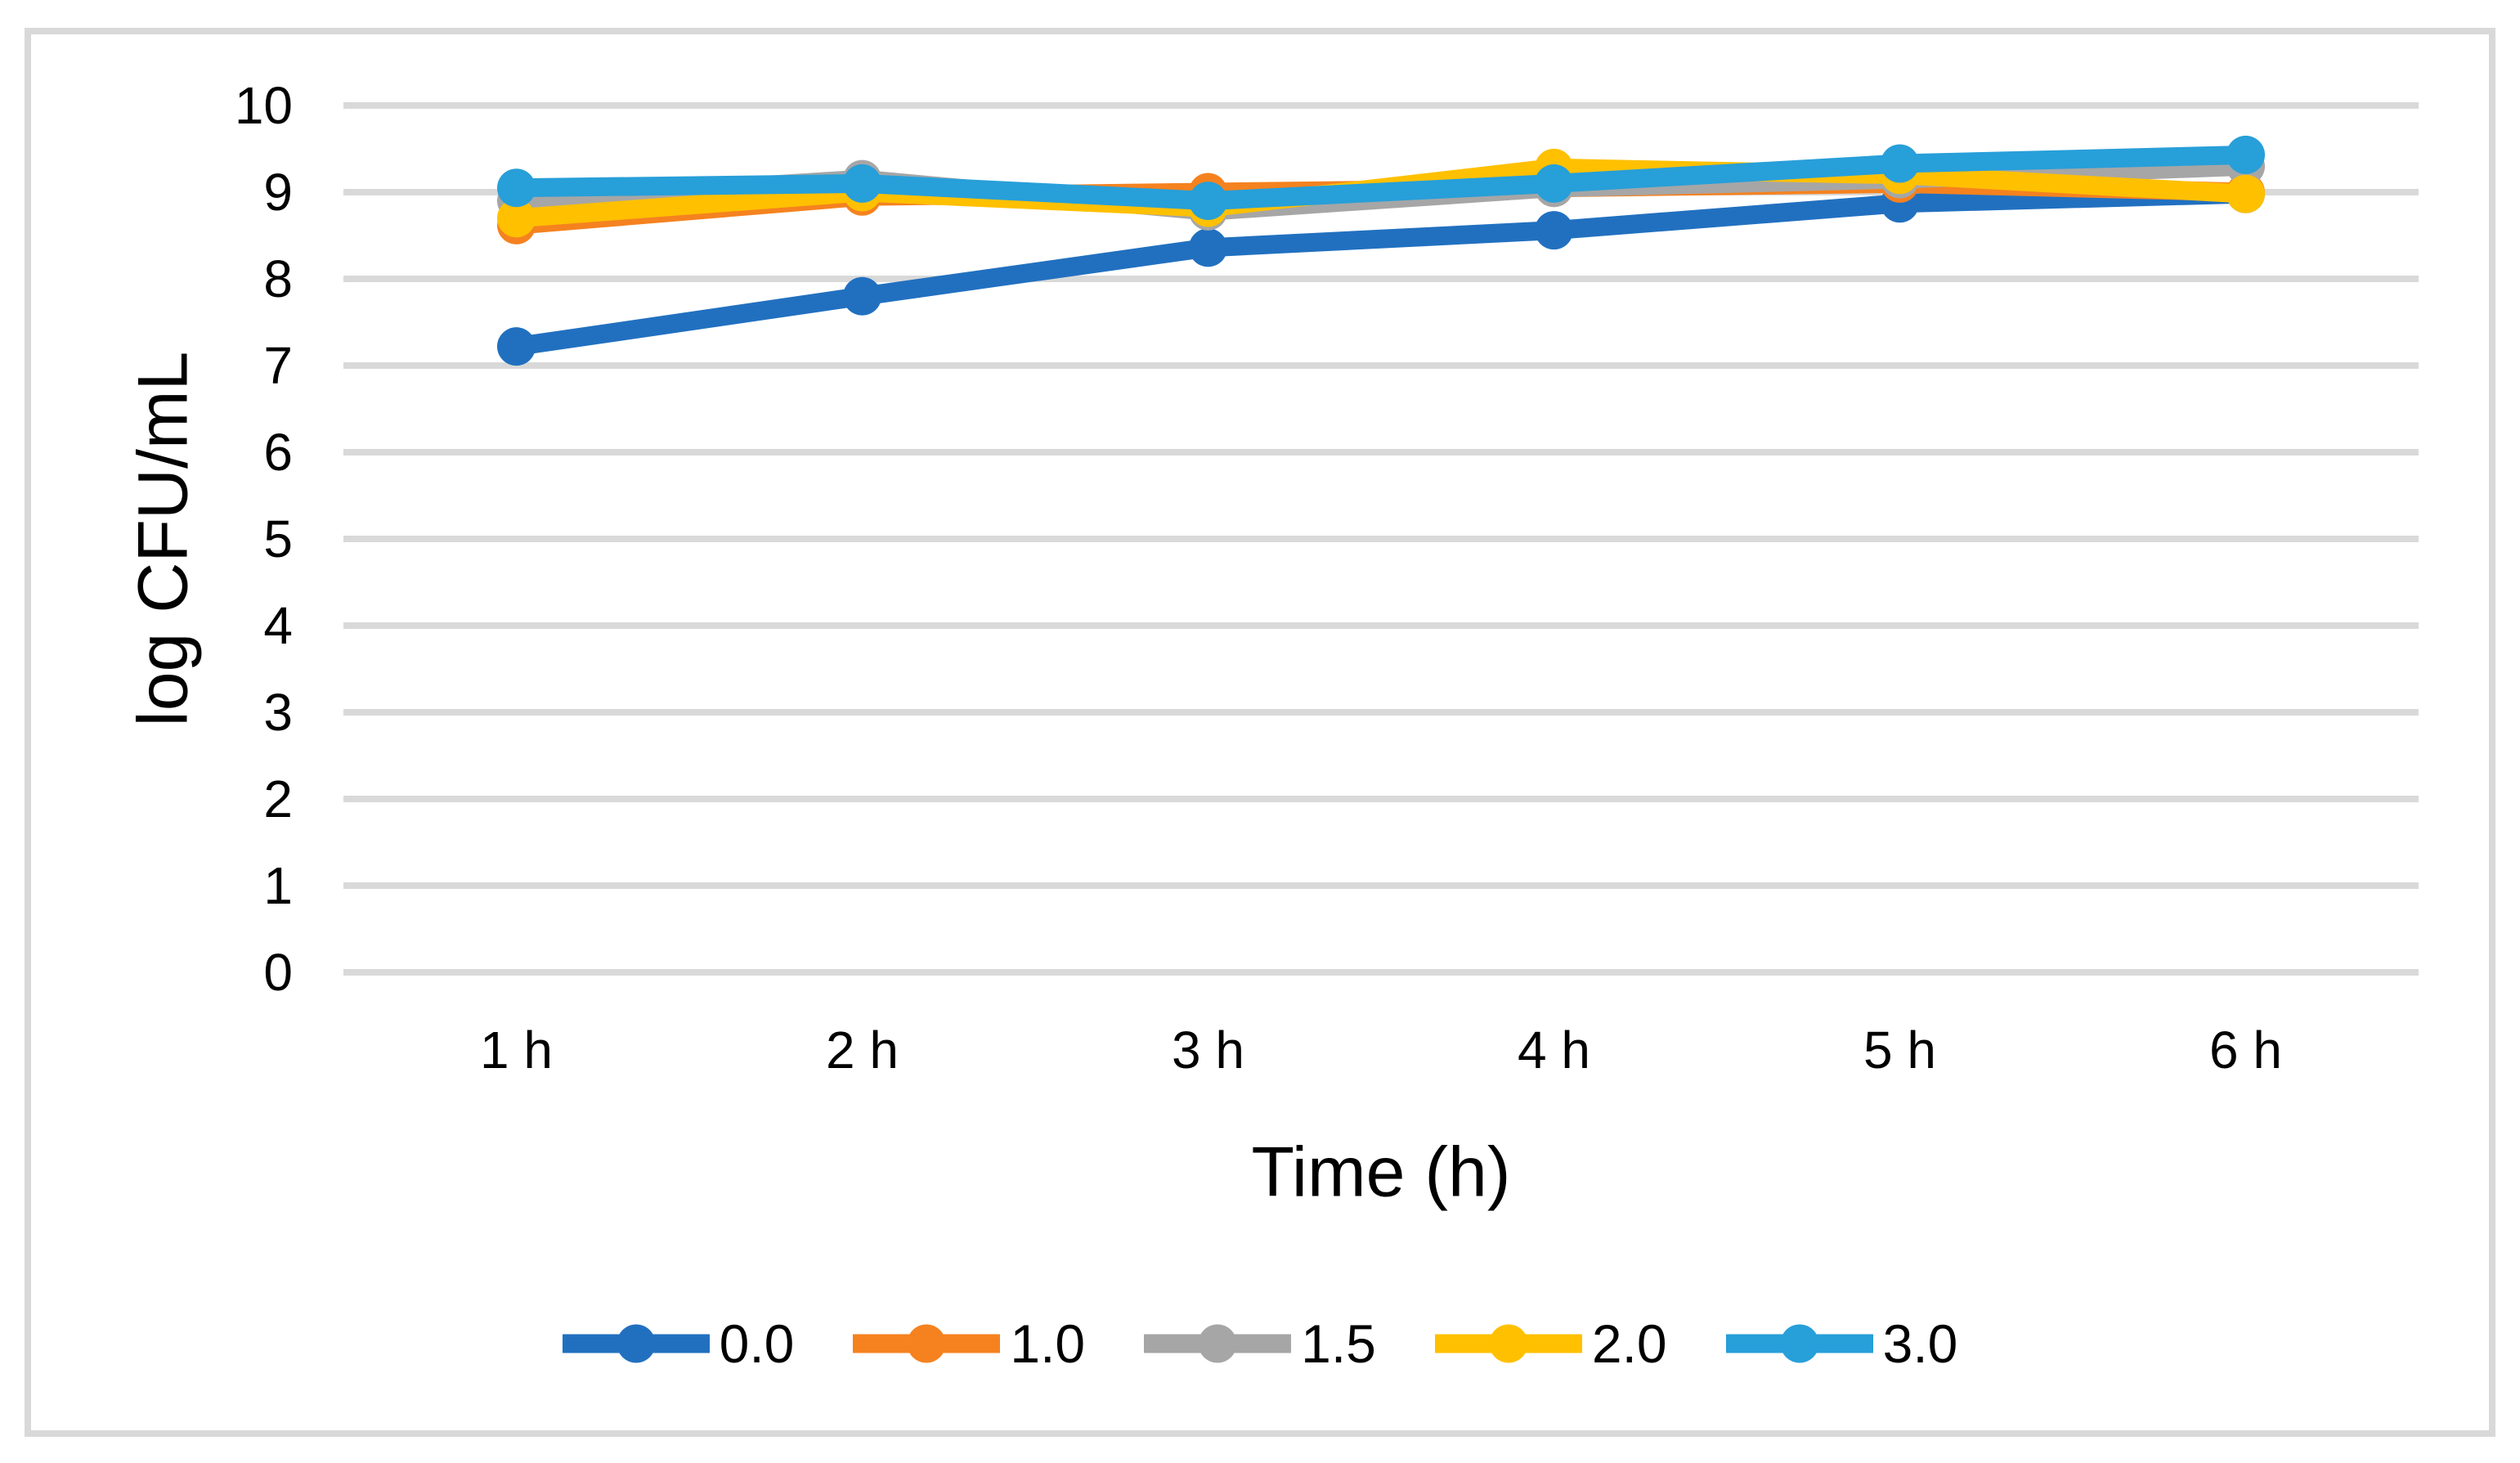 The width and height of the screenshot is (2520, 1463). I want to click on data-point-0.0-3 h, so click(1208, 247).